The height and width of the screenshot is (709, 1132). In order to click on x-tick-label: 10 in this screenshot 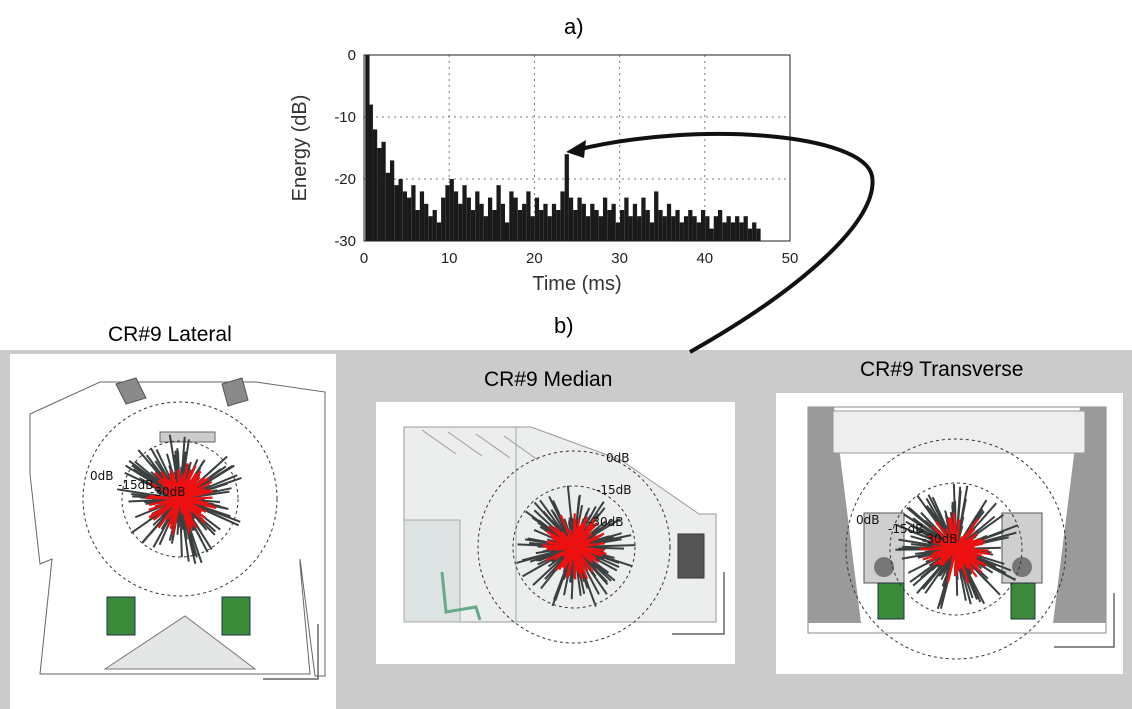, I will do `click(449, 258)`.